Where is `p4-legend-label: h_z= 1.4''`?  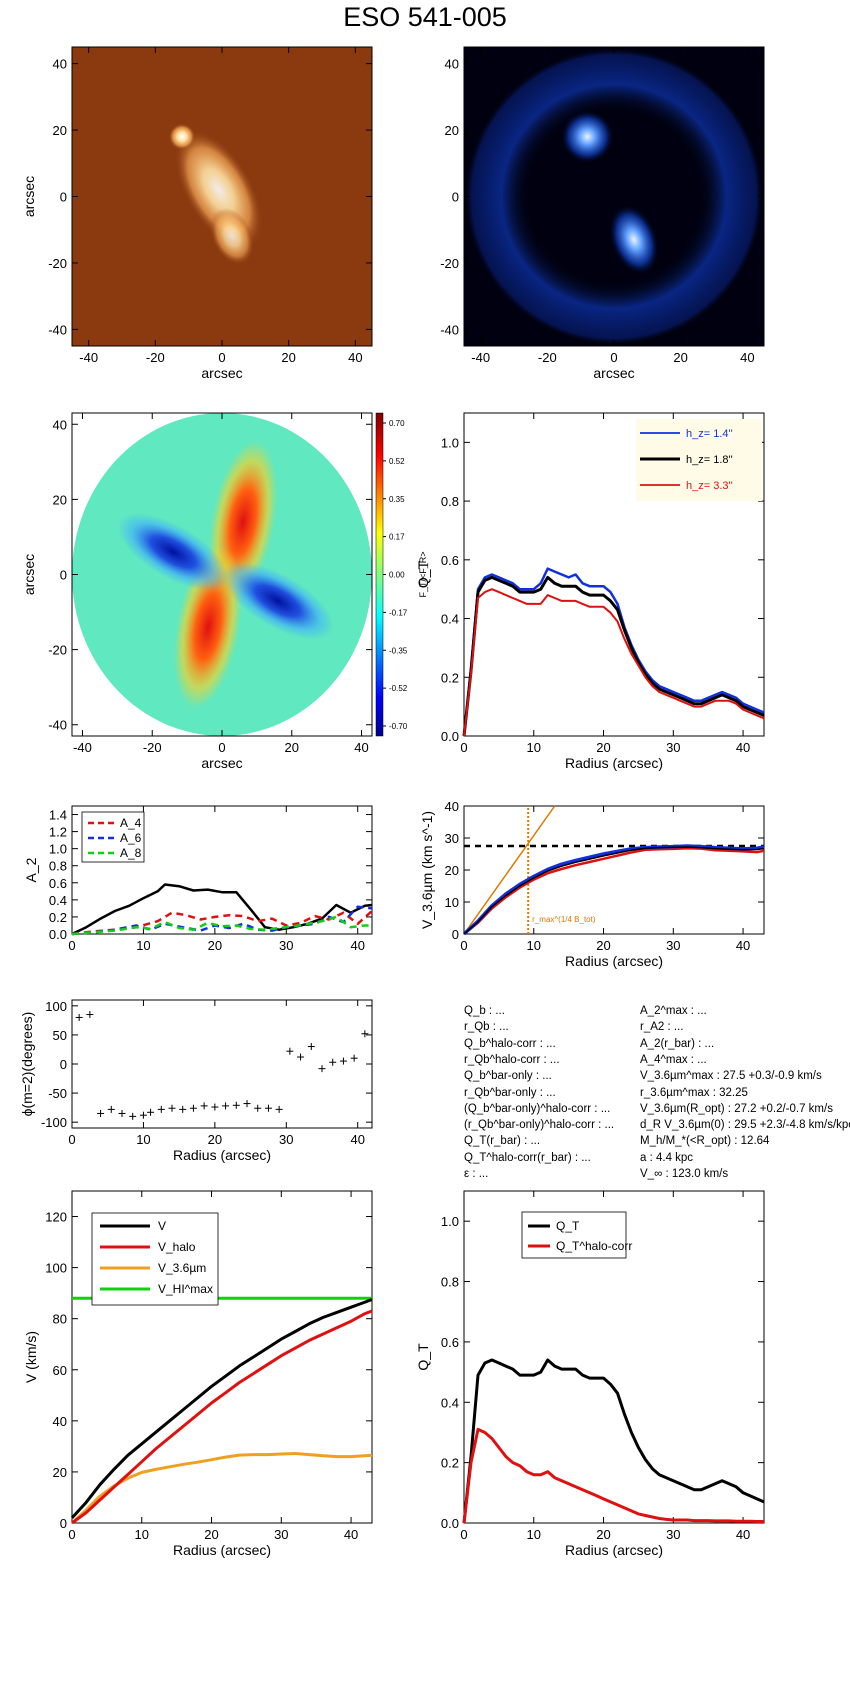
p4-legend-label: h_z= 1.4'' is located at coordinates (709, 434).